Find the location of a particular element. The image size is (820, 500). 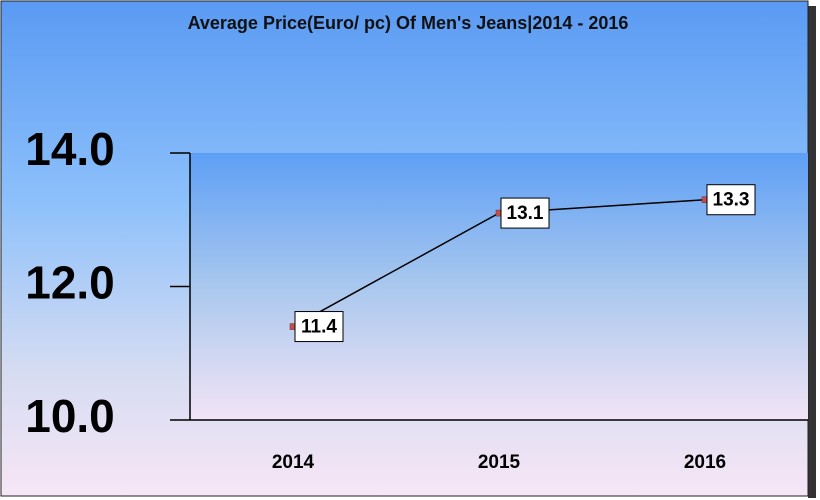

frame-shadow is located at coordinates (812, 252).